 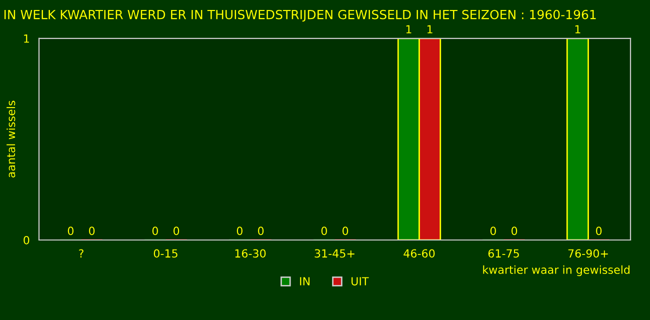 I want to click on x-tick-label: 76-90+, so click(x=588, y=253).